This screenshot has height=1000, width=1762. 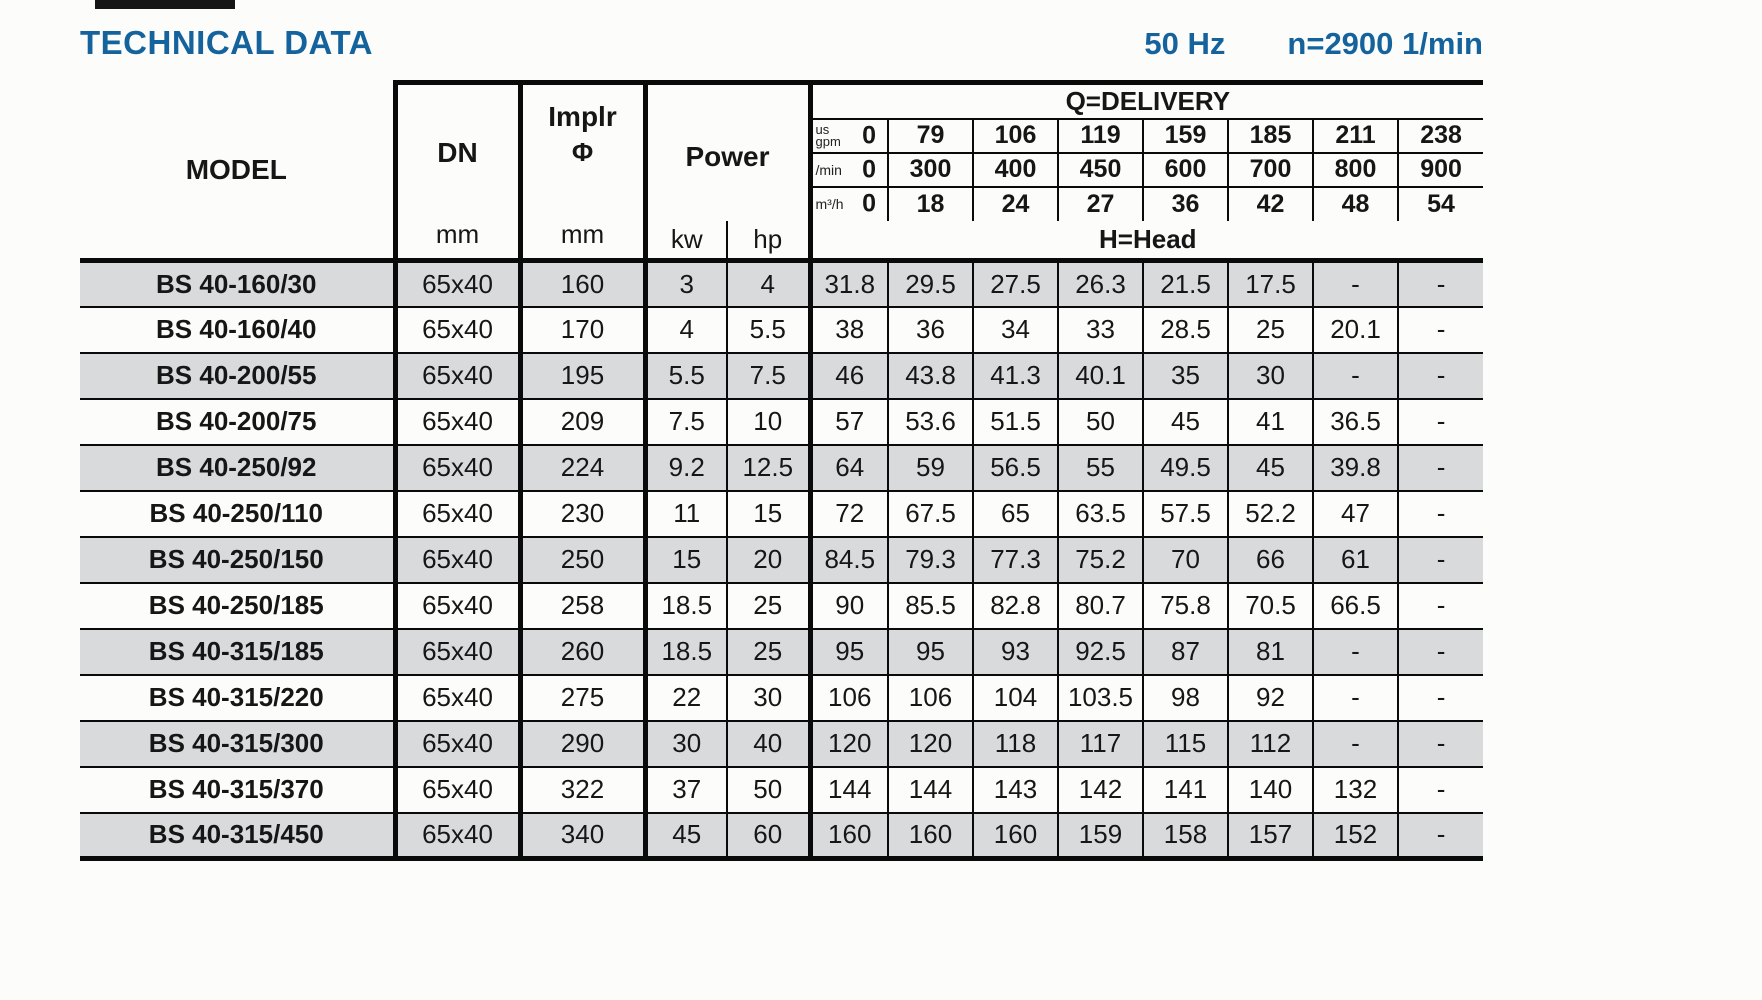 What do you see at coordinates (1185, 203) in the screenshot?
I see `flow-value: 36` at bounding box center [1185, 203].